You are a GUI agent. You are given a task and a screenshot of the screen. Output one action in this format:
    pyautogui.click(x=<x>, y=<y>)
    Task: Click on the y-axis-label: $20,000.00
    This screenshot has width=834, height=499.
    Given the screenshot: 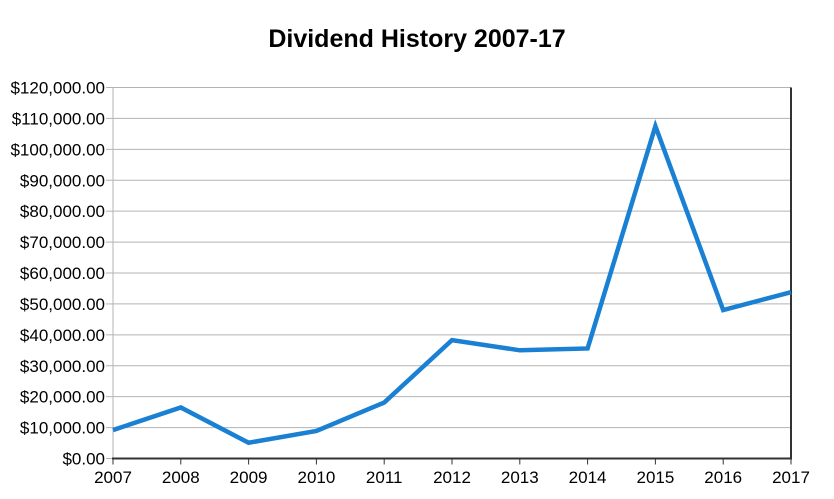 What is the action you would take?
    pyautogui.click(x=62, y=397)
    